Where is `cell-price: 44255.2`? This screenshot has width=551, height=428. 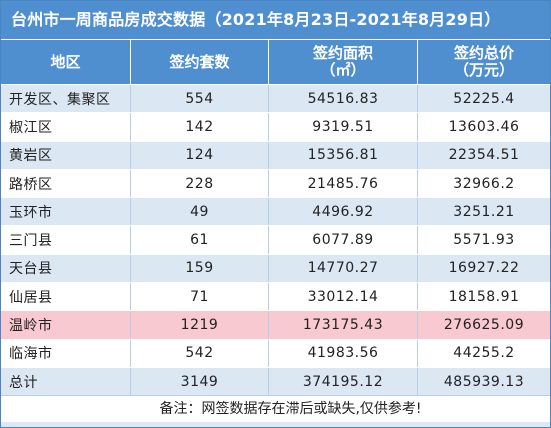
cell-price: 44255.2 is located at coordinates (484, 353).